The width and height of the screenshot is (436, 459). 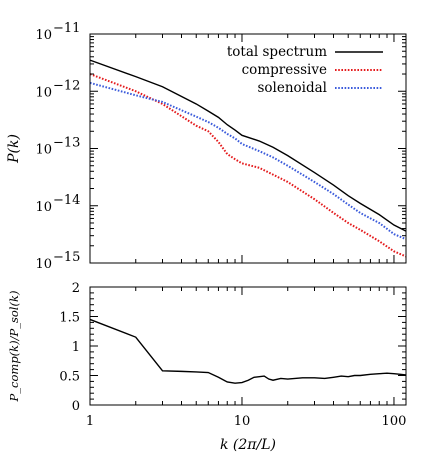 I want to click on y-tick-label: 0.5, so click(x=69, y=377).